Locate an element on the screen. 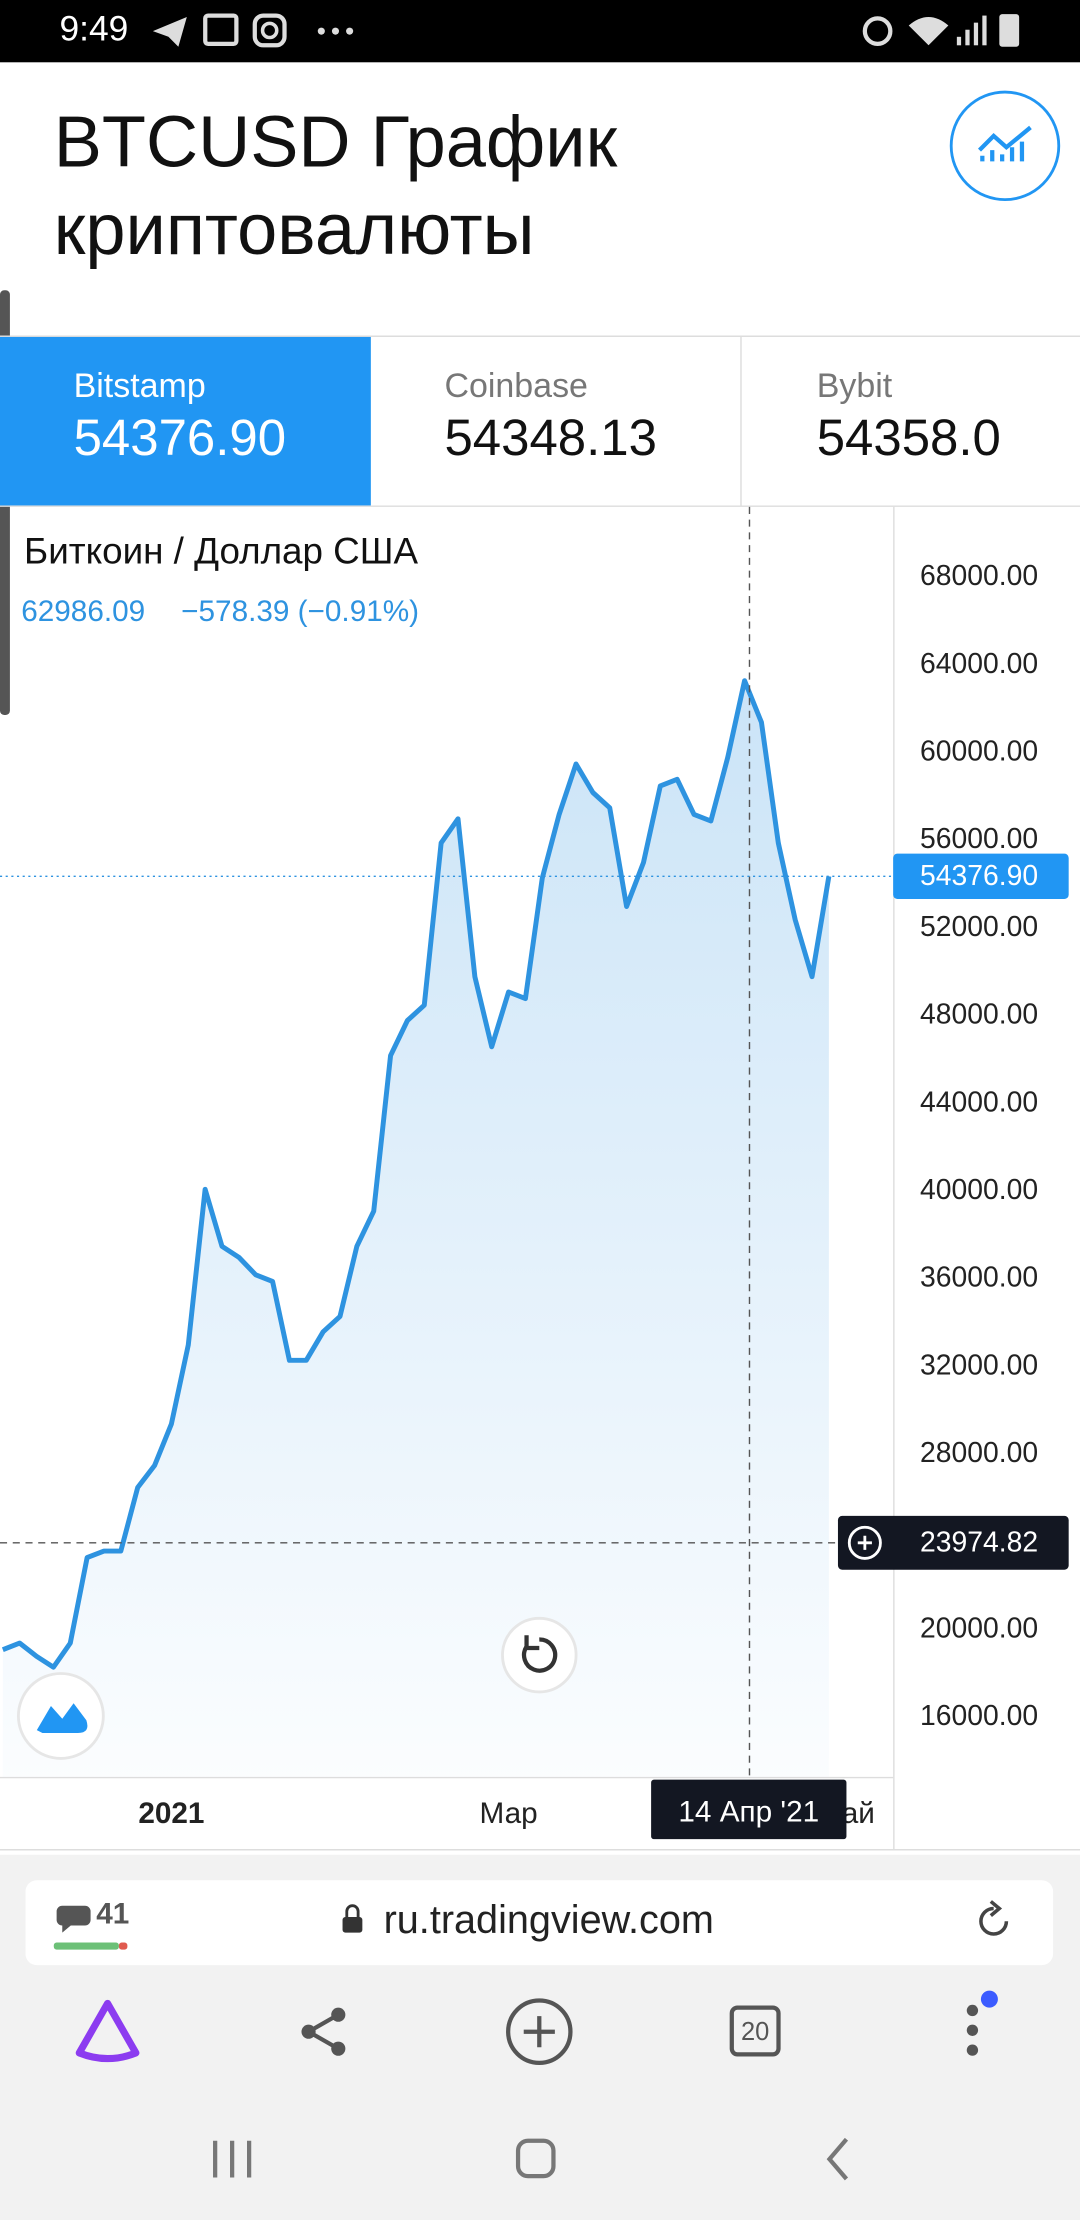 Image resolution: width=1080 pixels, height=2220 pixels. y-tick-label: 32000.00 is located at coordinates (979, 1364).